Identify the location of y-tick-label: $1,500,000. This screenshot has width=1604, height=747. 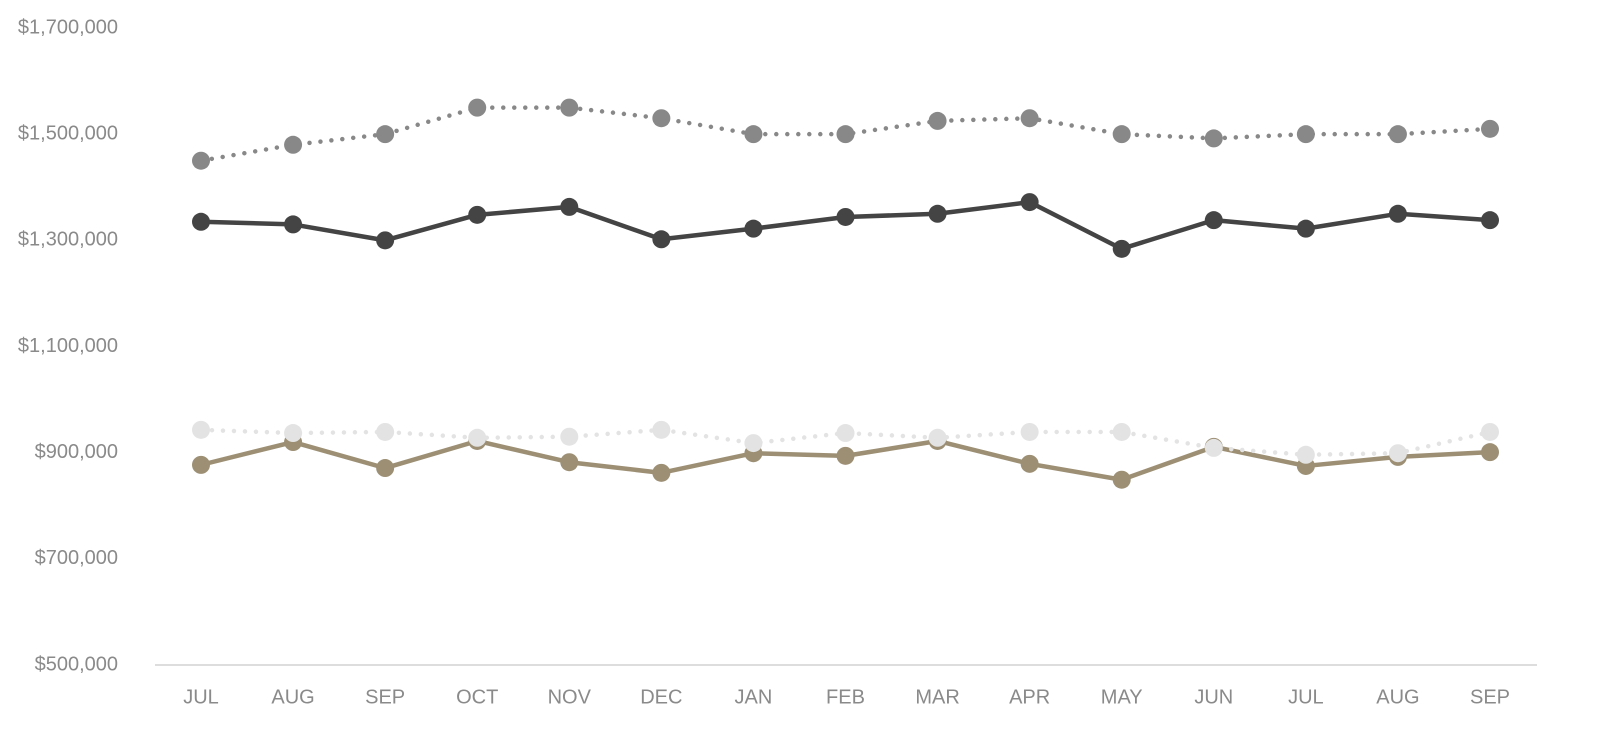
(68, 133).